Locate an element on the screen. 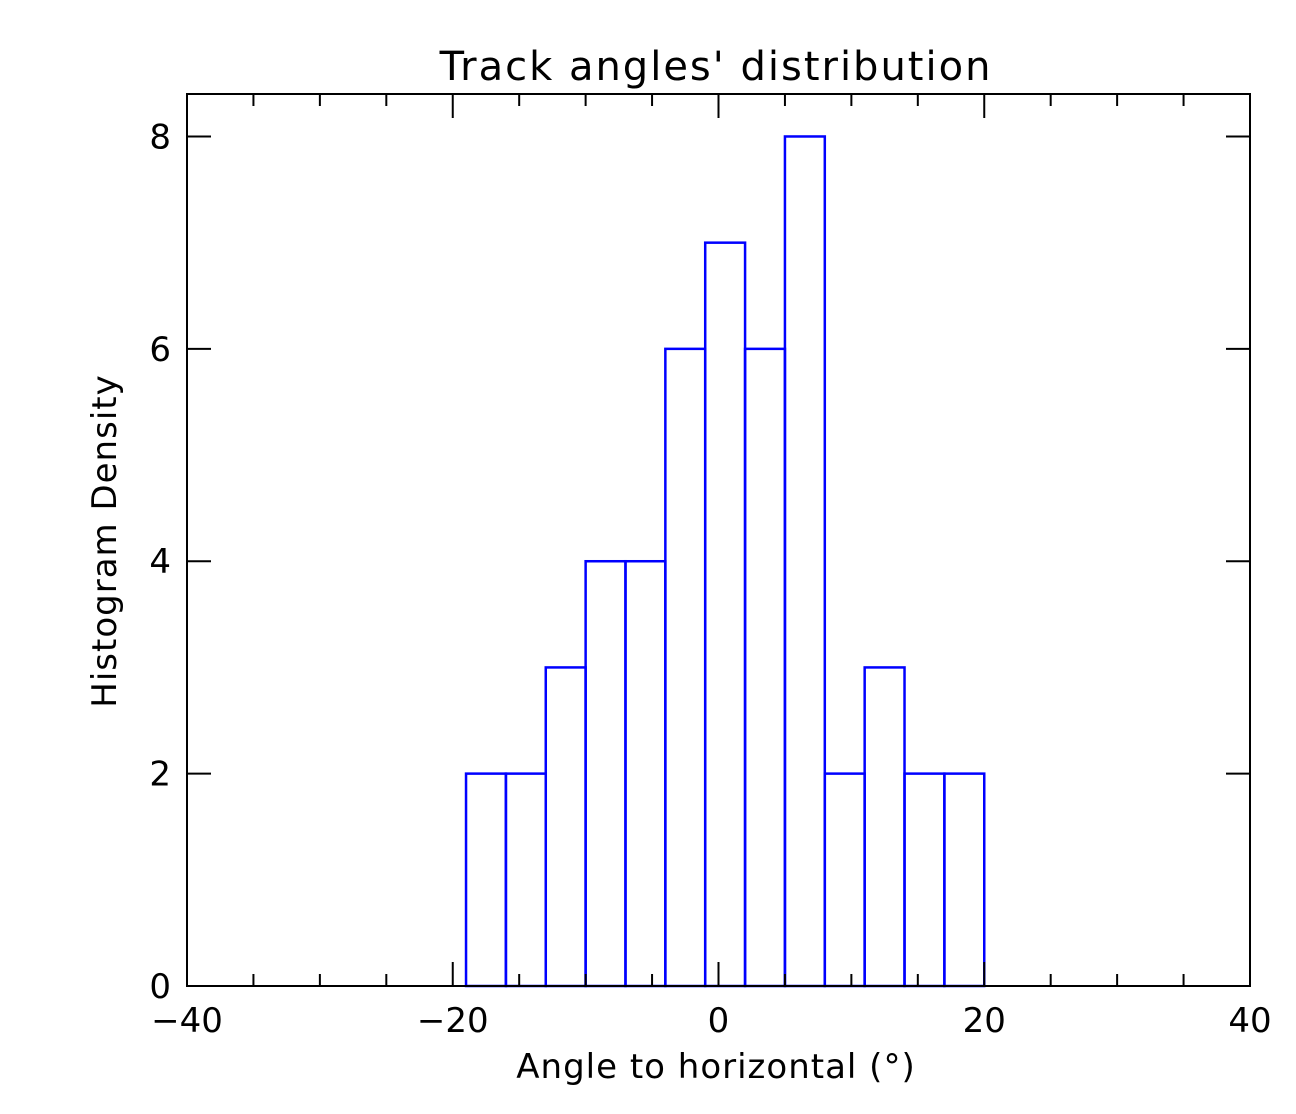  y-tick-label: 0 is located at coordinates (160, 987).